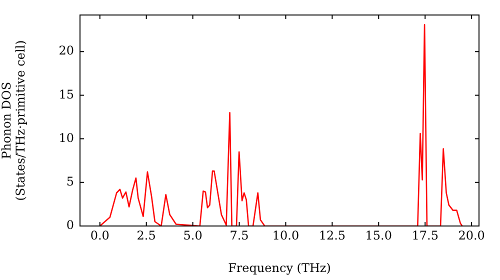 The height and width of the screenshot is (280, 500). I want to click on x-axis-title: Frequency (THz), so click(279, 267).